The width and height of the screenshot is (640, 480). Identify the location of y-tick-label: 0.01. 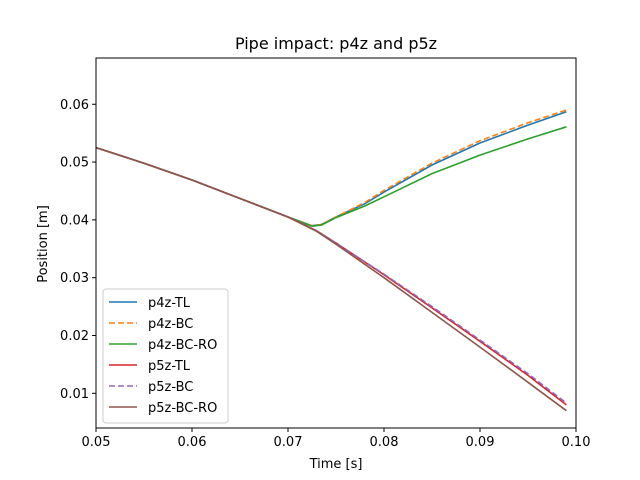
(74, 394).